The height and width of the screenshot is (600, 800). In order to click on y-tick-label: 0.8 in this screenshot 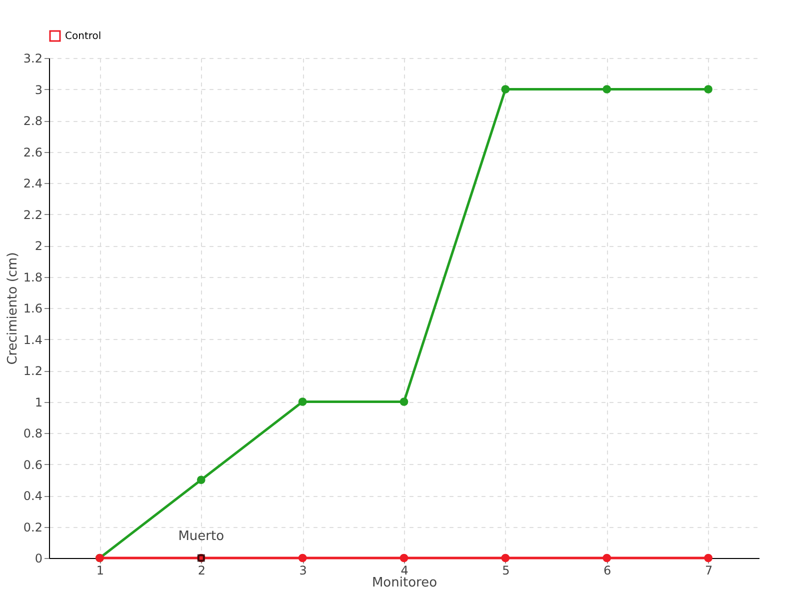, I will do `click(32, 433)`.